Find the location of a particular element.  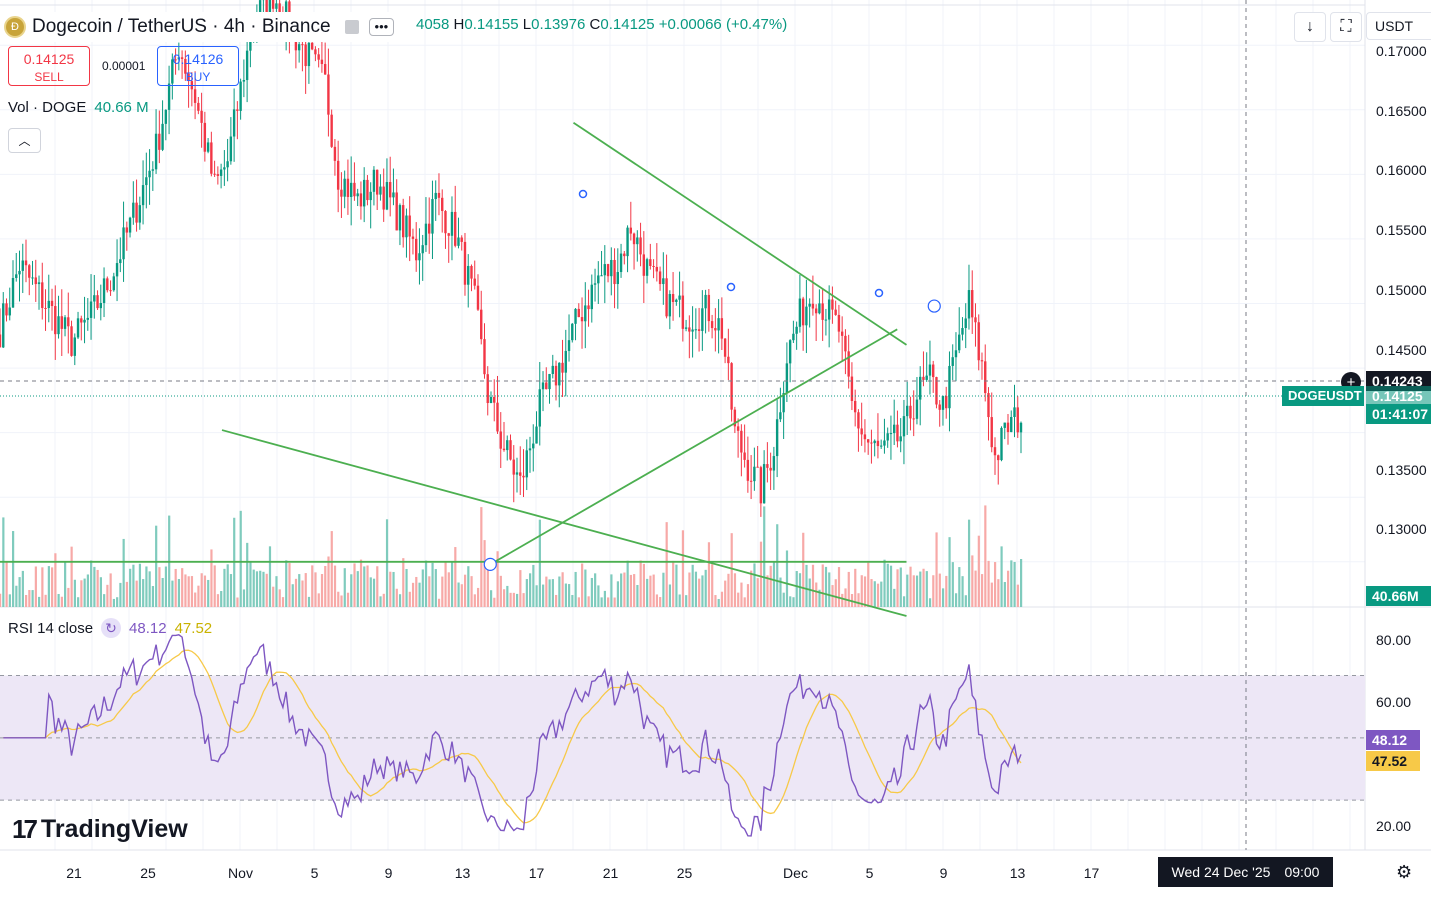

buy-button: 0.14126 BUY is located at coordinates (198, 66).